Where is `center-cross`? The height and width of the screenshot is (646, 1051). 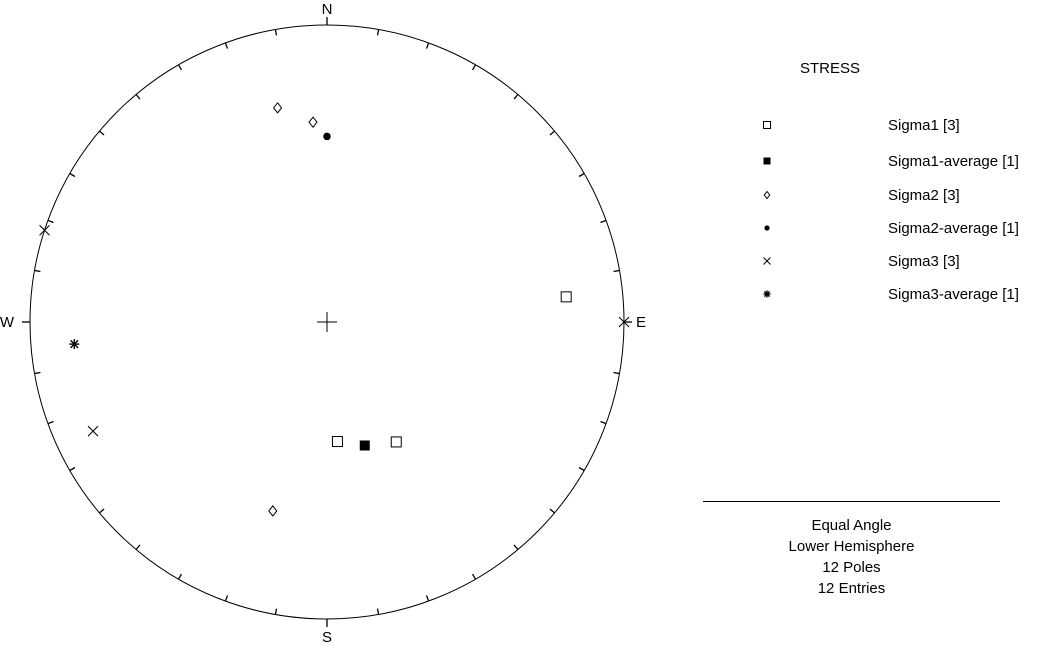 center-cross is located at coordinates (327, 322).